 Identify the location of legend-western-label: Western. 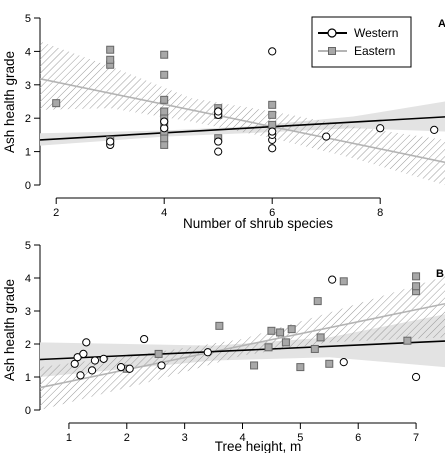
(376, 33).